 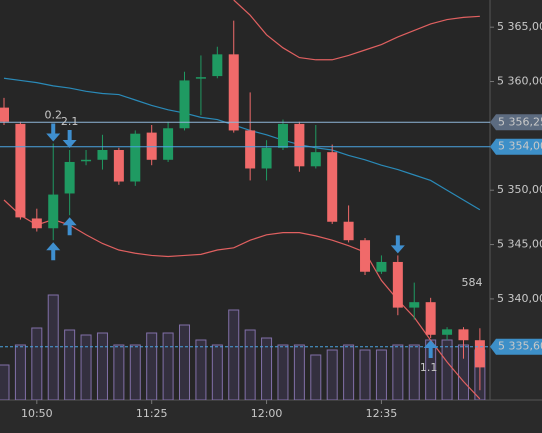 I want to click on y-tick-label: 5 340,00, so click(x=519, y=298).